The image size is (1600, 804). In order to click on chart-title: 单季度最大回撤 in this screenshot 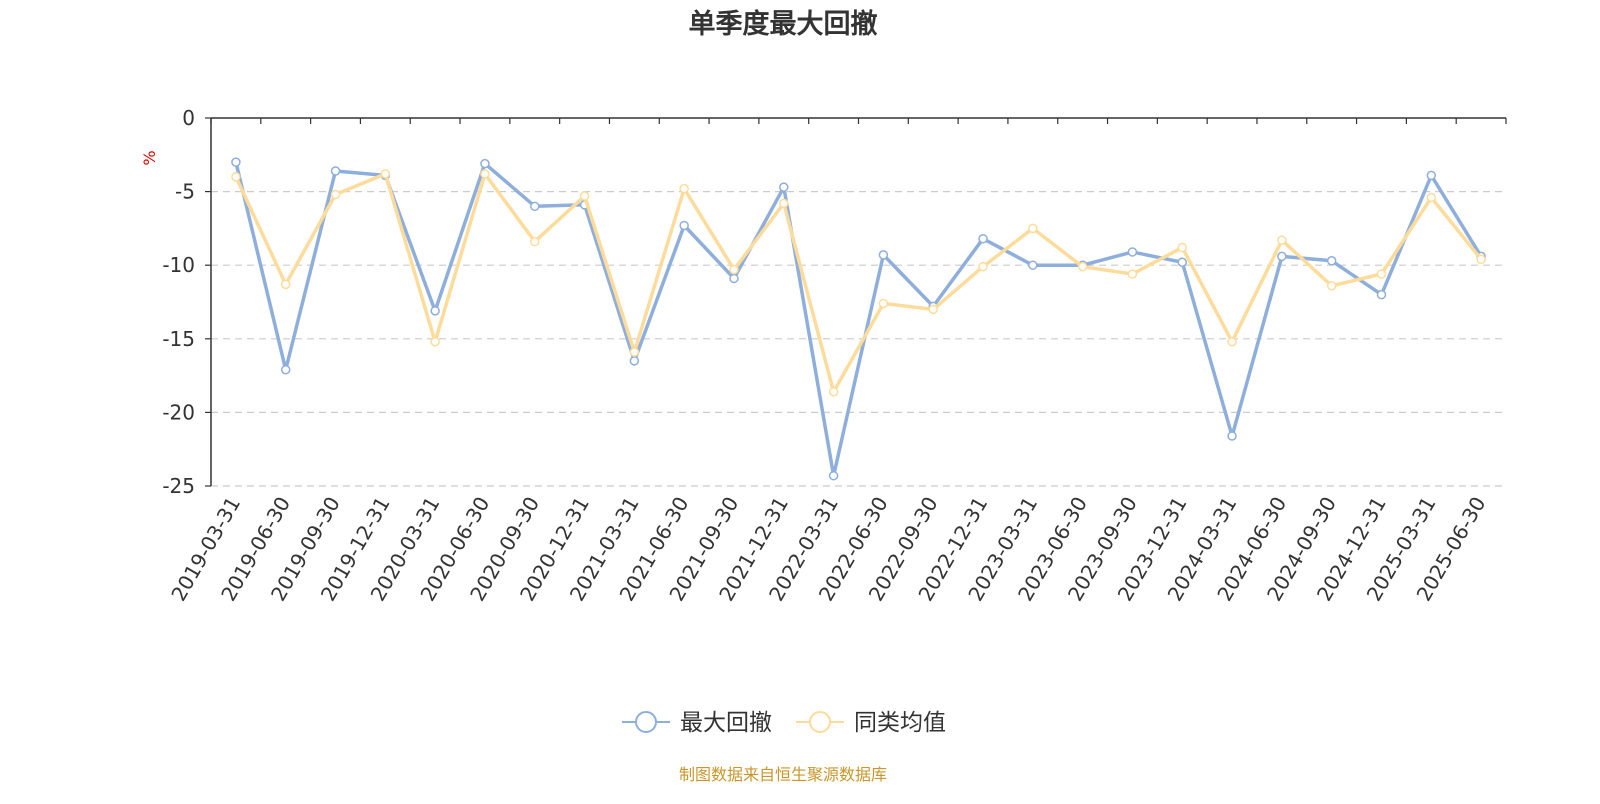, I will do `click(783, 24)`.